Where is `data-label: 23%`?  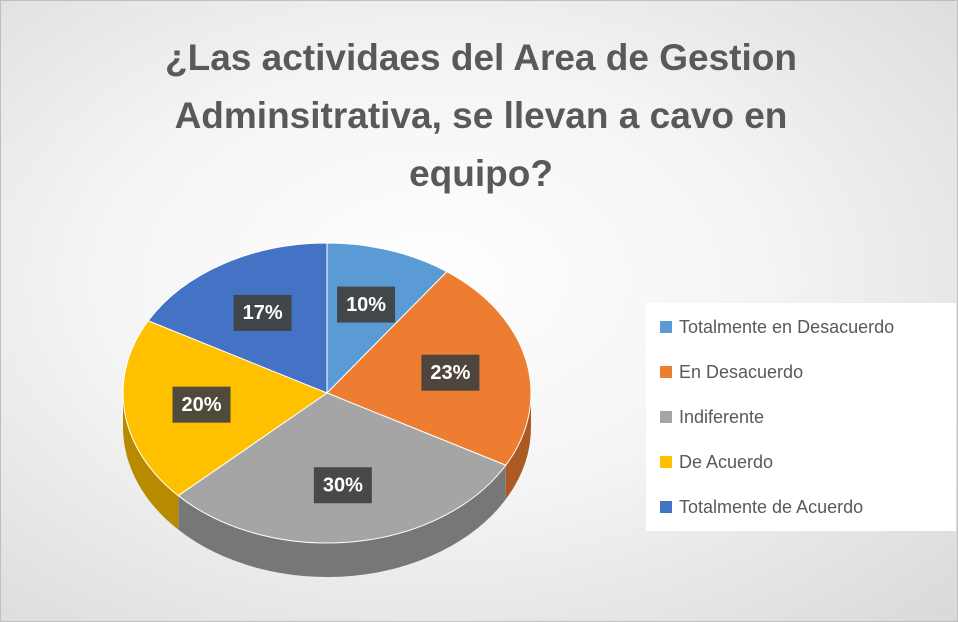 data-label: 23% is located at coordinates (450, 373).